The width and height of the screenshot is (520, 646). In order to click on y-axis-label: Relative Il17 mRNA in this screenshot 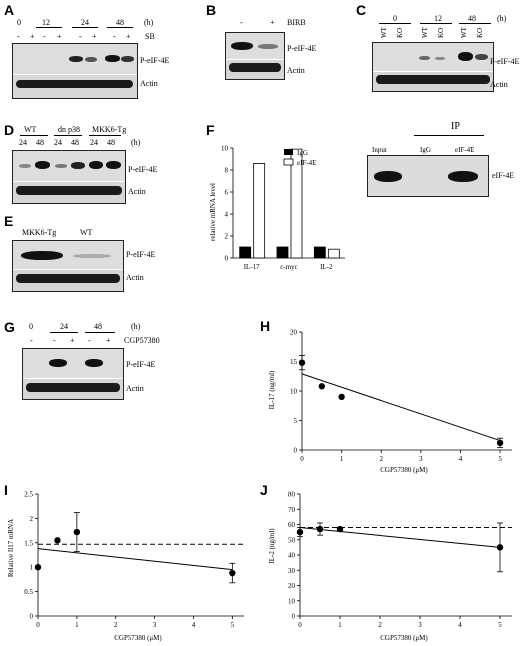, I will do `click(11, 548)`.